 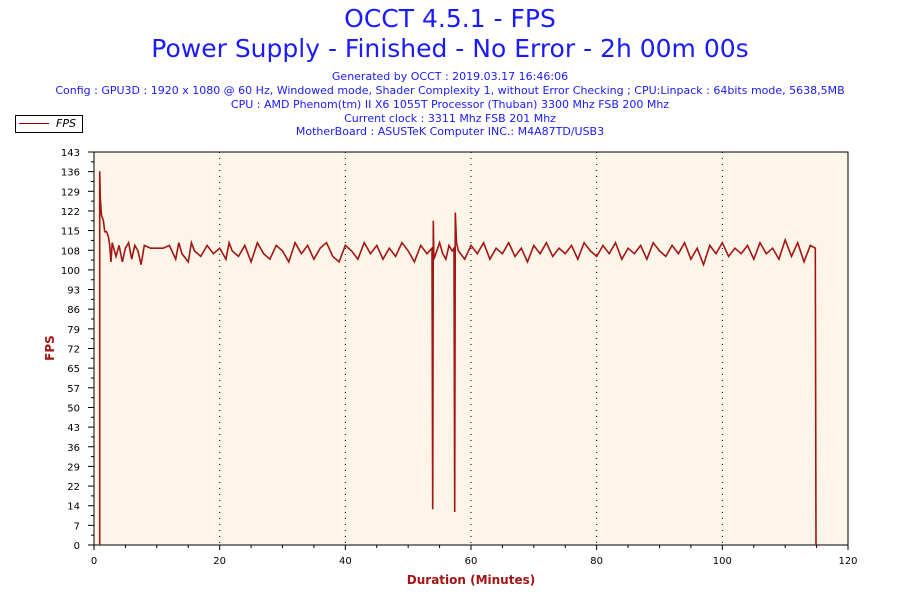 I want to click on y-tick-label: 86, so click(x=73, y=310).